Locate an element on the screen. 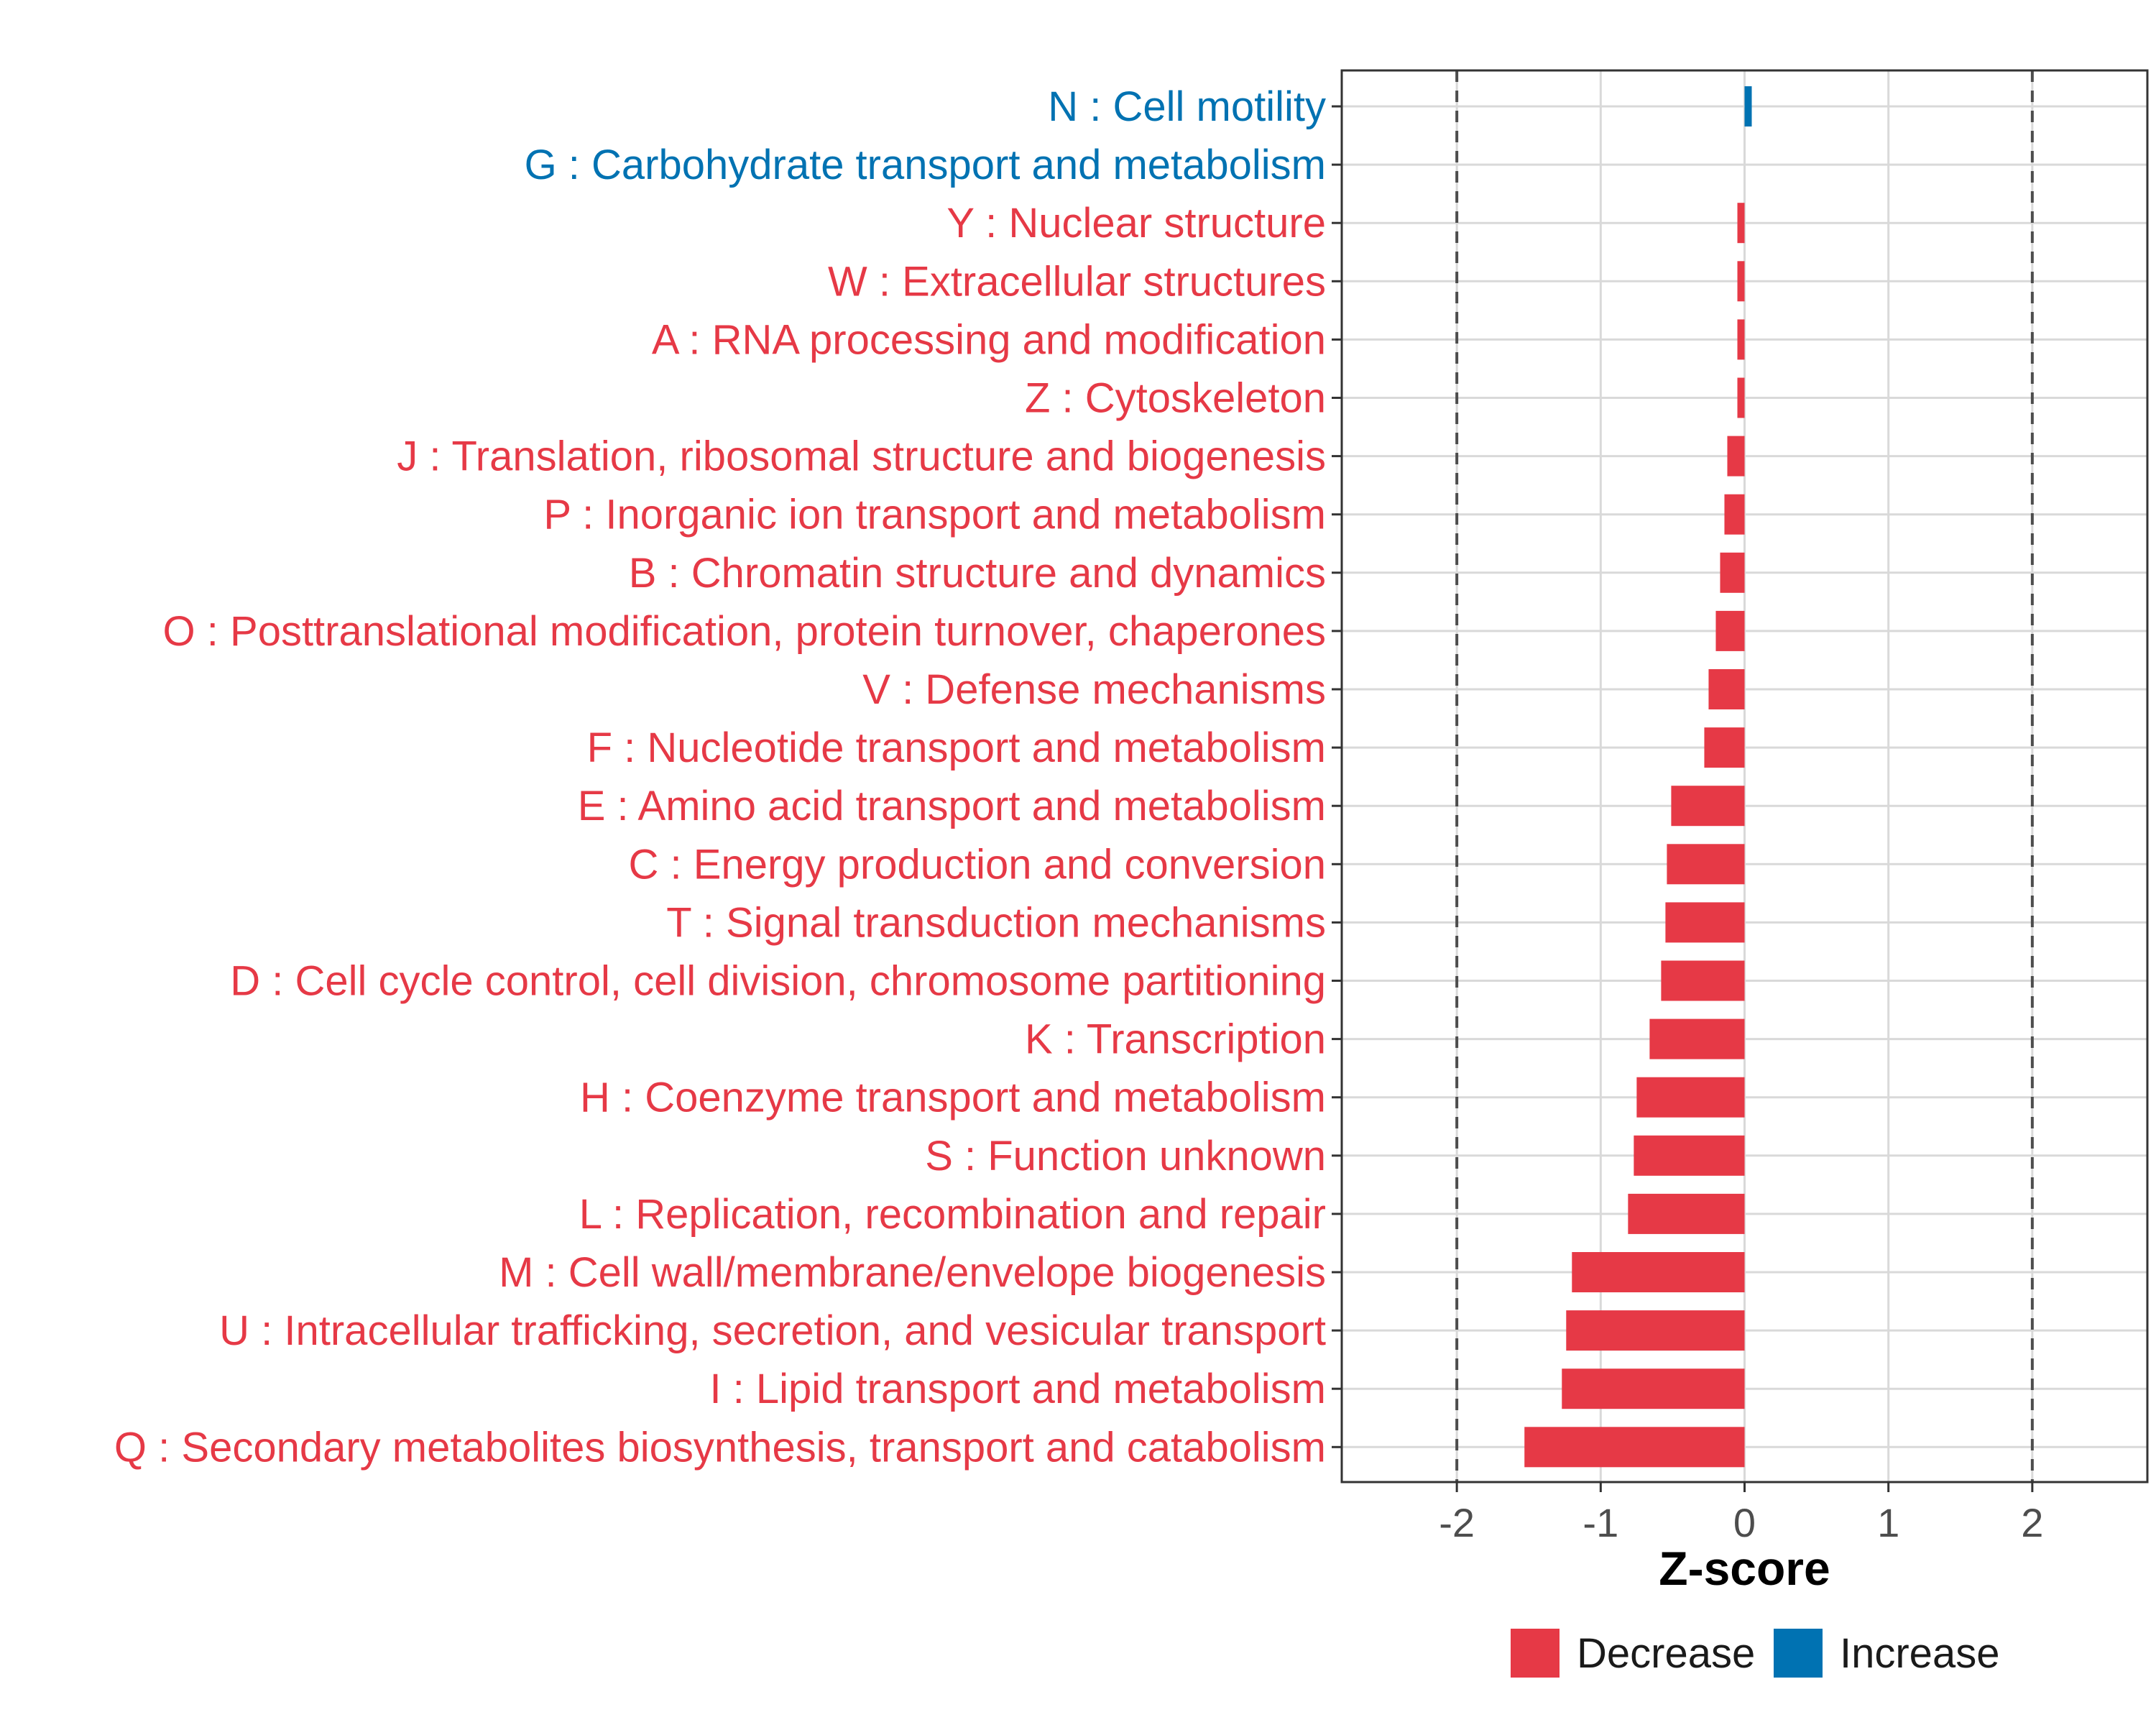 This screenshot has width=2156, height=1725. legend-label: Decrease is located at coordinates (1666, 1653).